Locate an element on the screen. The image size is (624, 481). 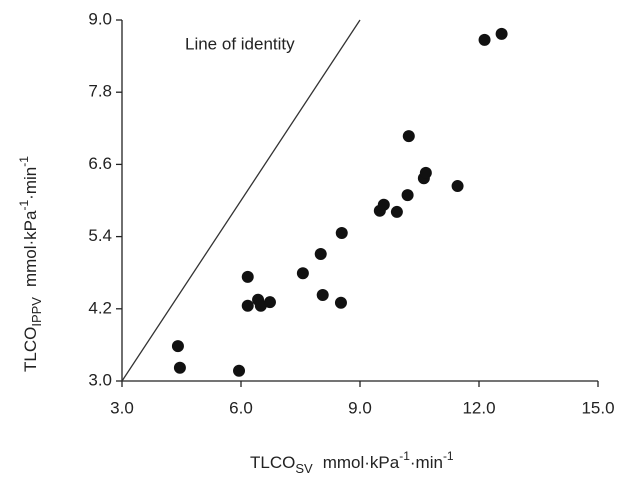
x-label-main: TLCO is located at coordinates (272, 462).